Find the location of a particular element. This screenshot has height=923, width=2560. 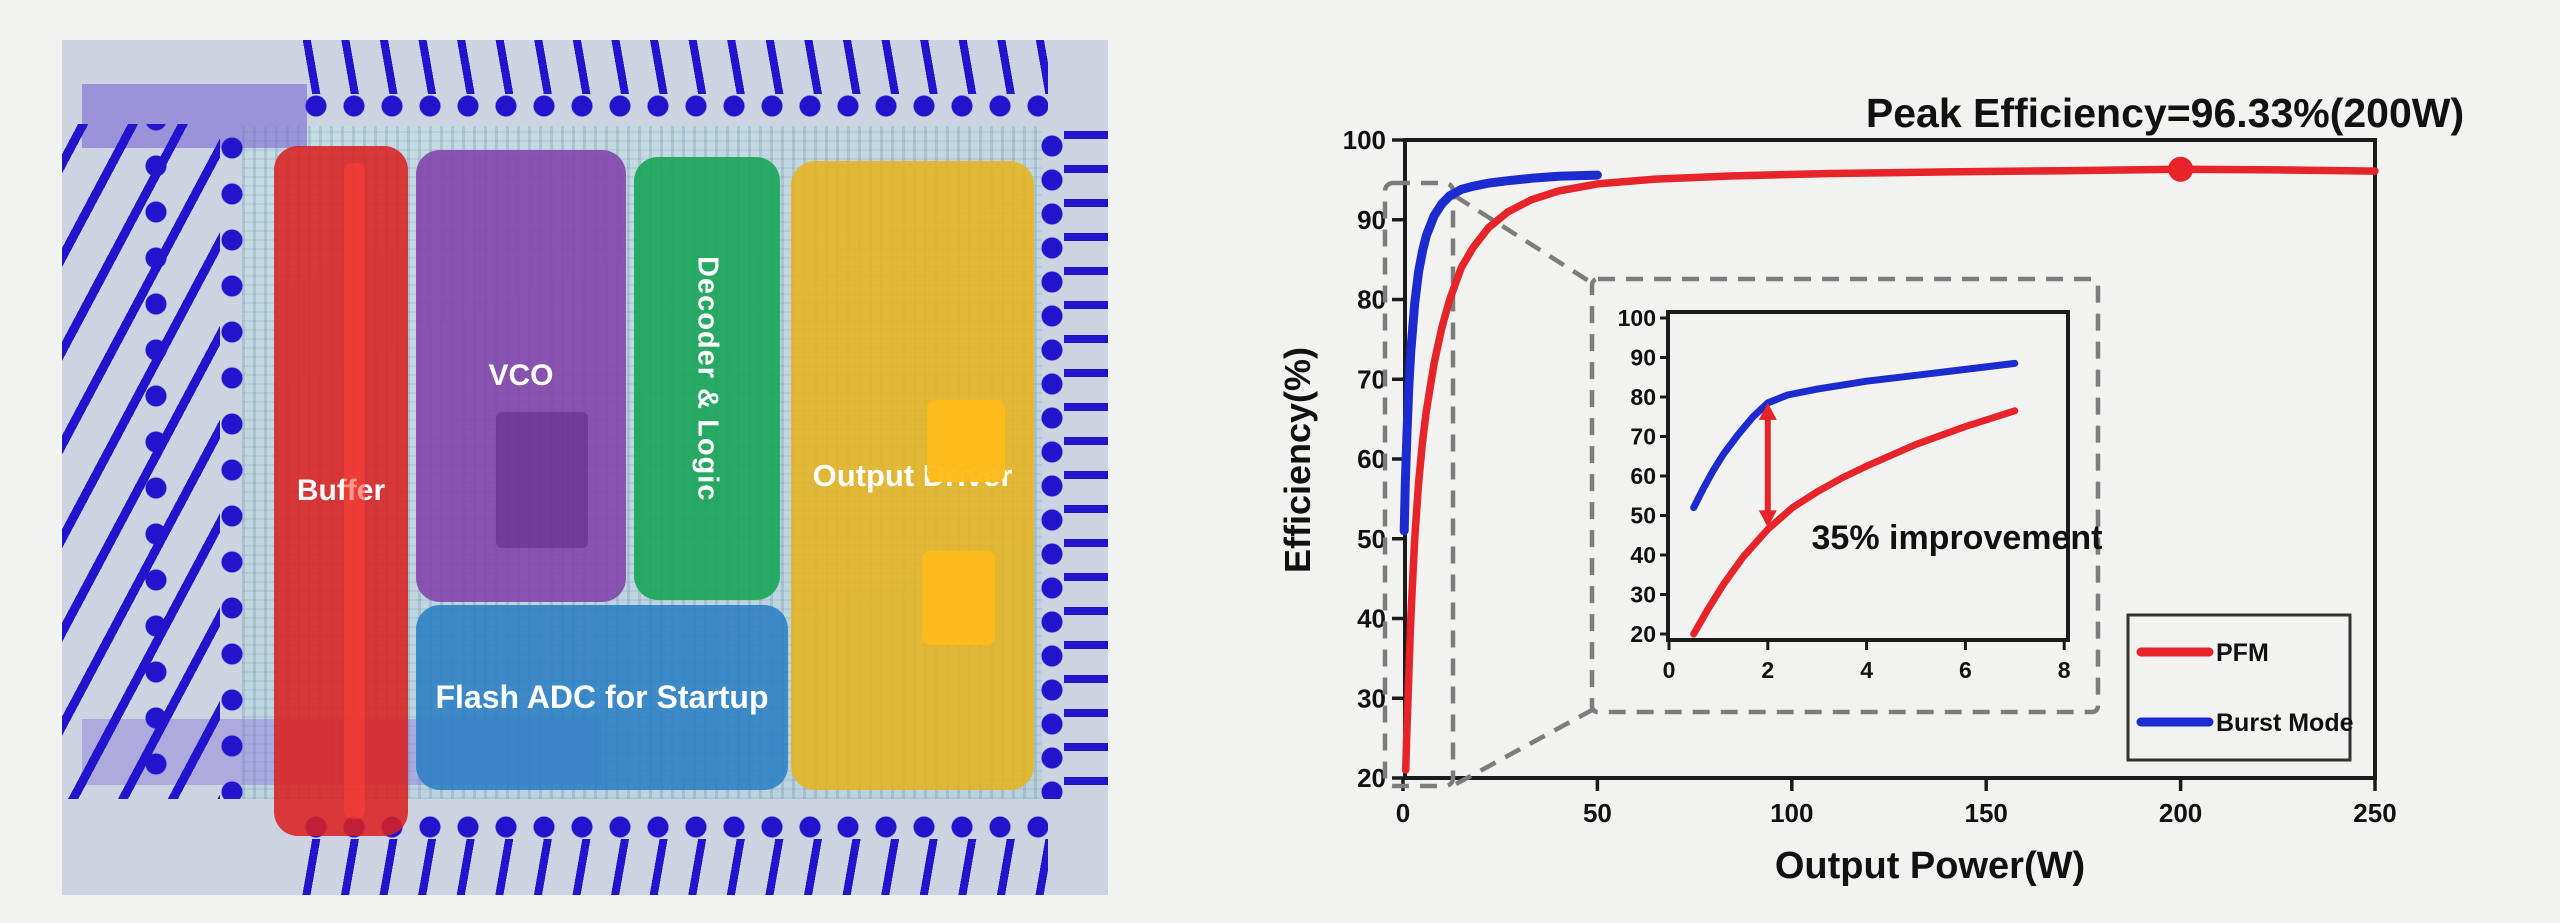

legend-box is located at coordinates (2239, 687).